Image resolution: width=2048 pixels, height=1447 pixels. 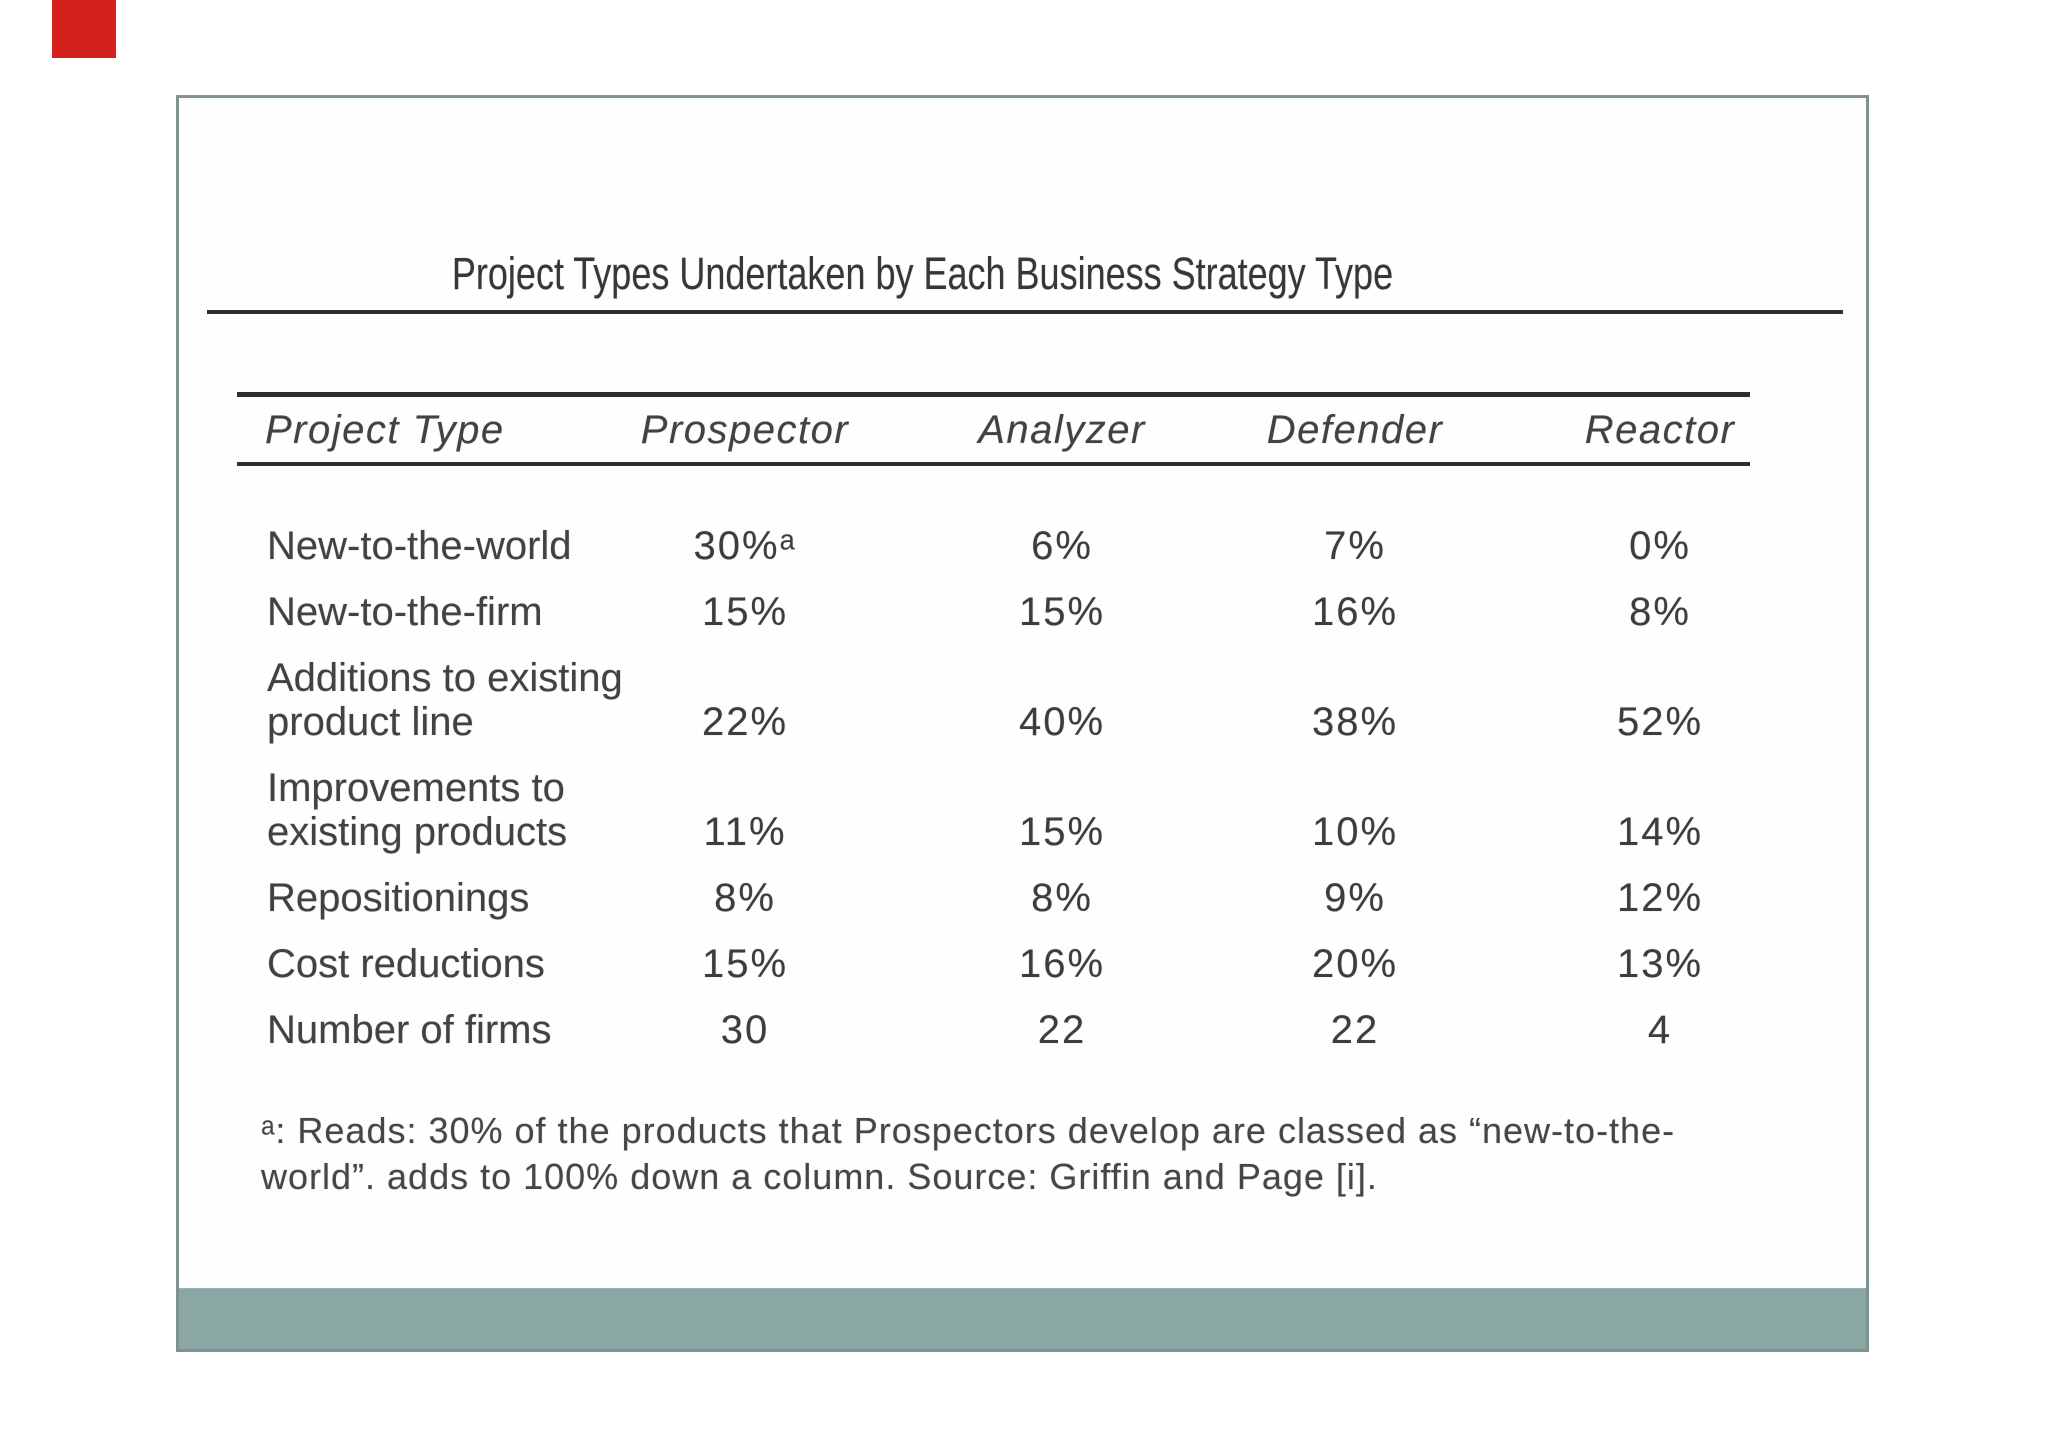 I want to click on cell-value: 38%, so click(x=1355, y=722).